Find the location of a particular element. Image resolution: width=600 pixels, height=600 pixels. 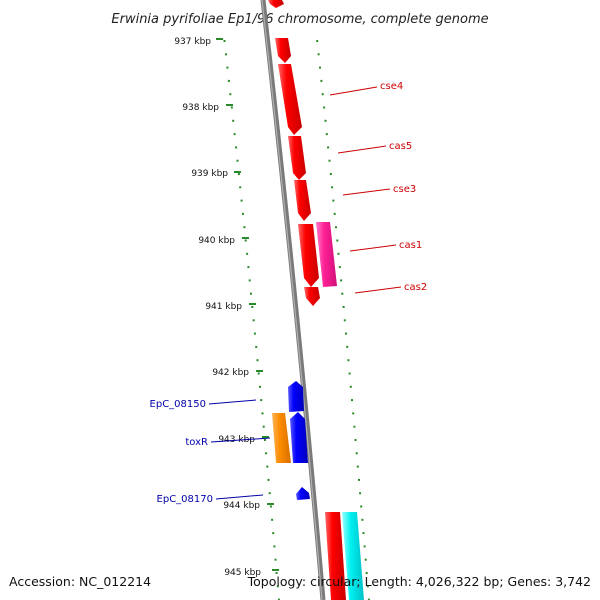

tick-label-938: 938 kbp is located at coordinates (200, 108).